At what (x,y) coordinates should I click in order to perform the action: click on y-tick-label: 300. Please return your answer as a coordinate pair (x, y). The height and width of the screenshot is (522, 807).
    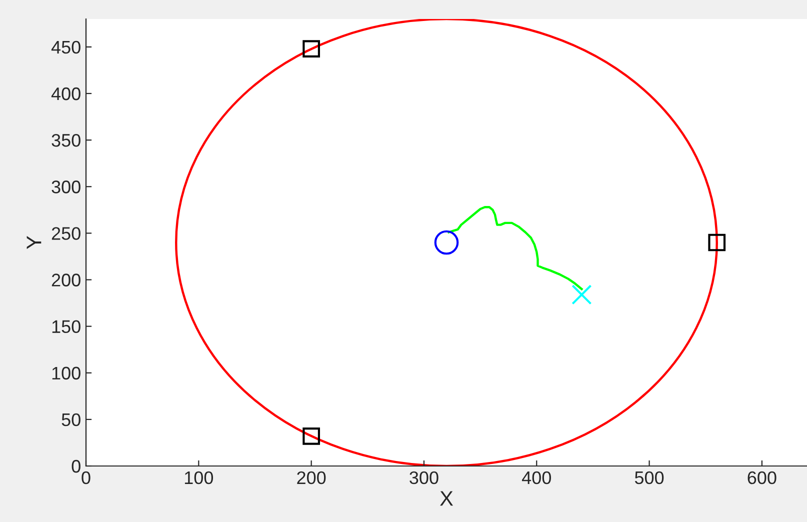
    Looking at the image, I should click on (66, 187).